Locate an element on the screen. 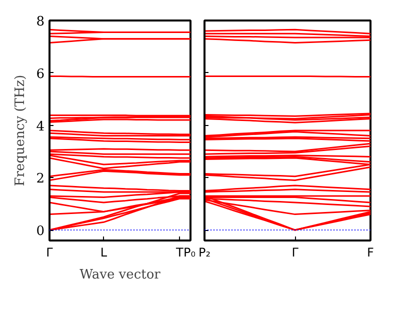 The height and width of the screenshot is (310, 395). x-tick-label: F is located at coordinates (370, 253).